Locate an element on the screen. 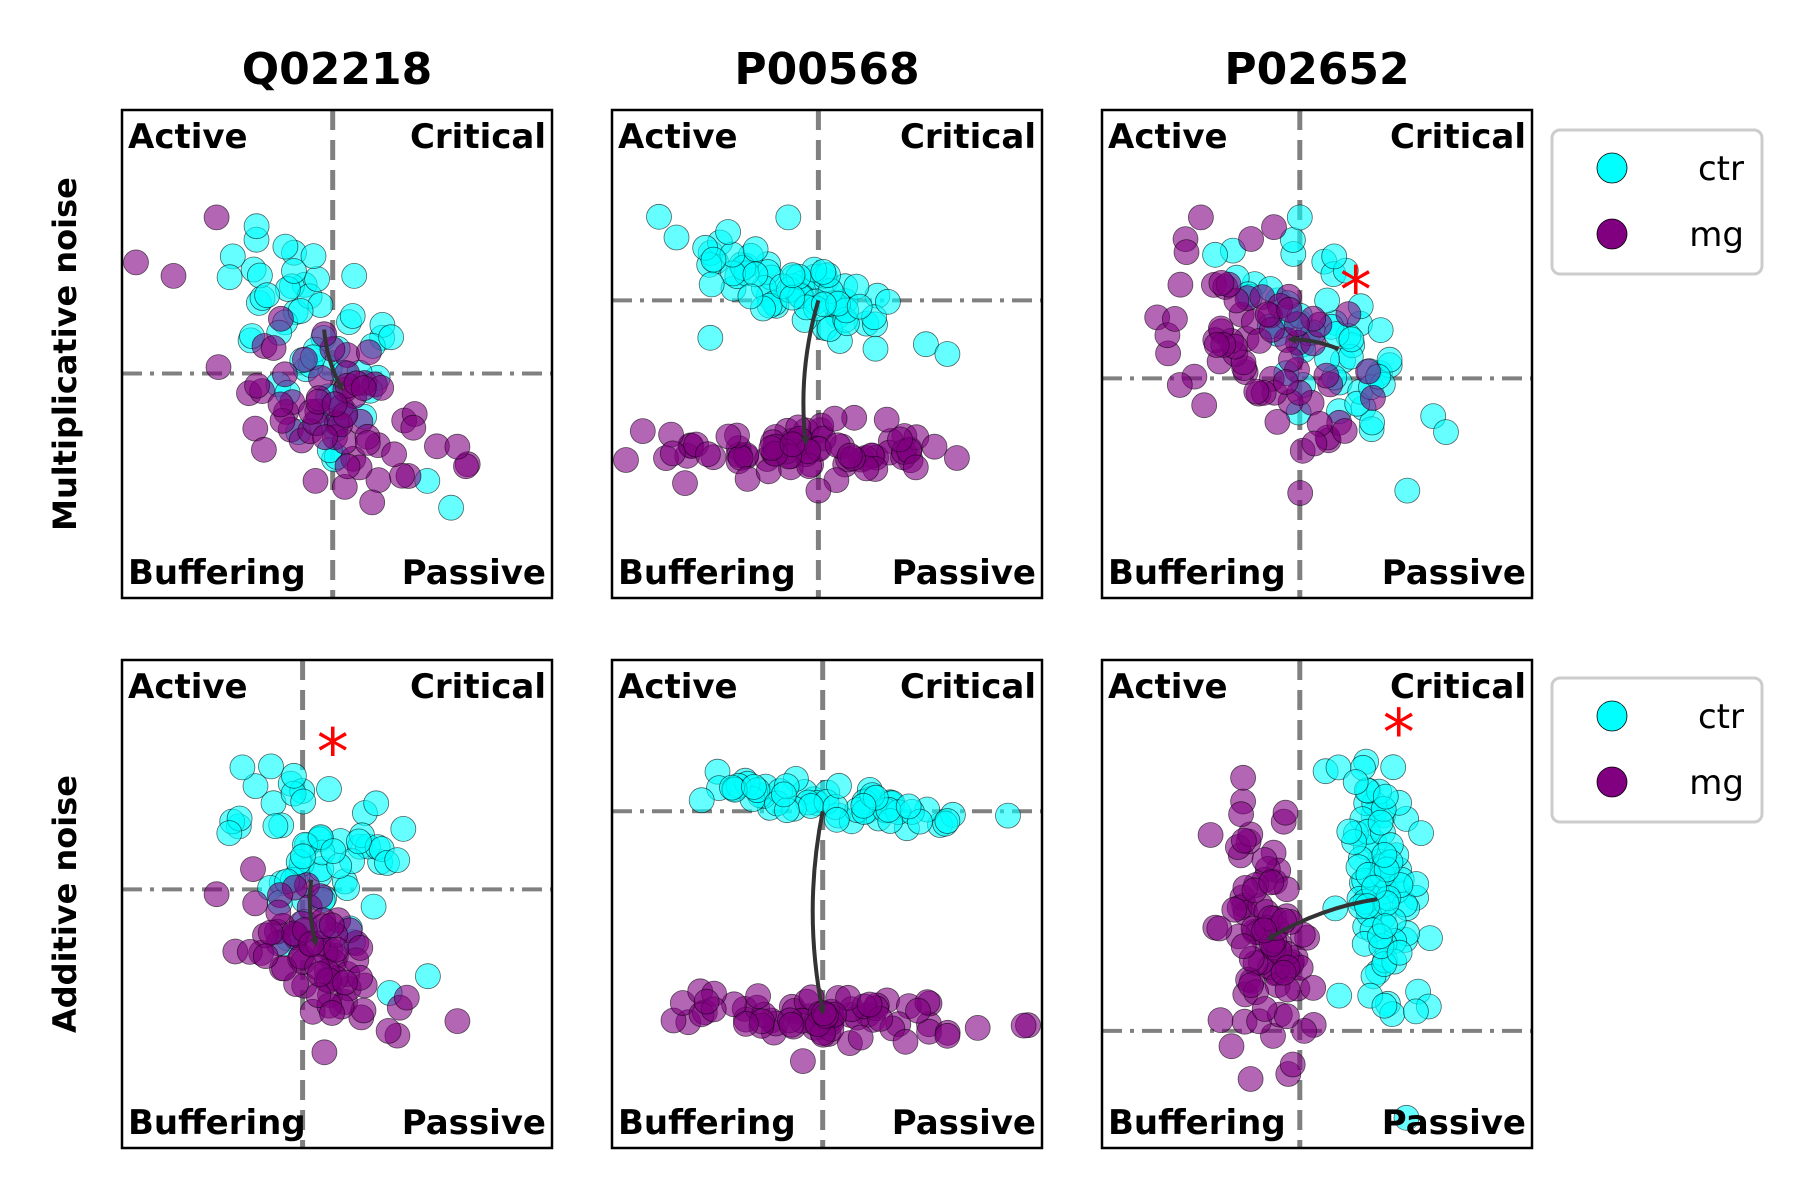 The image size is (1800, 1200). quadrant-label-bottom-left: Buffering is located at coordinates (217, 573).